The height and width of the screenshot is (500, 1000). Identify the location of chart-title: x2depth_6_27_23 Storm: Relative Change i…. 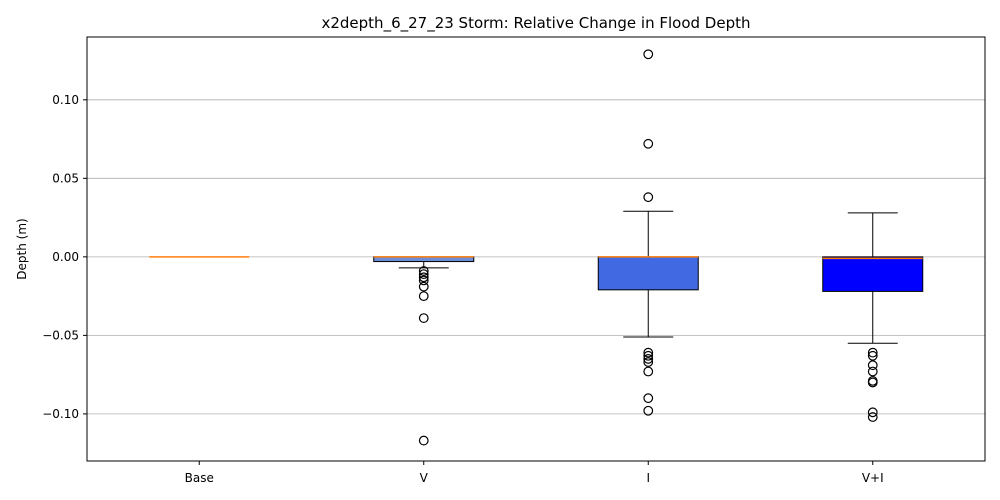
(535, 23).